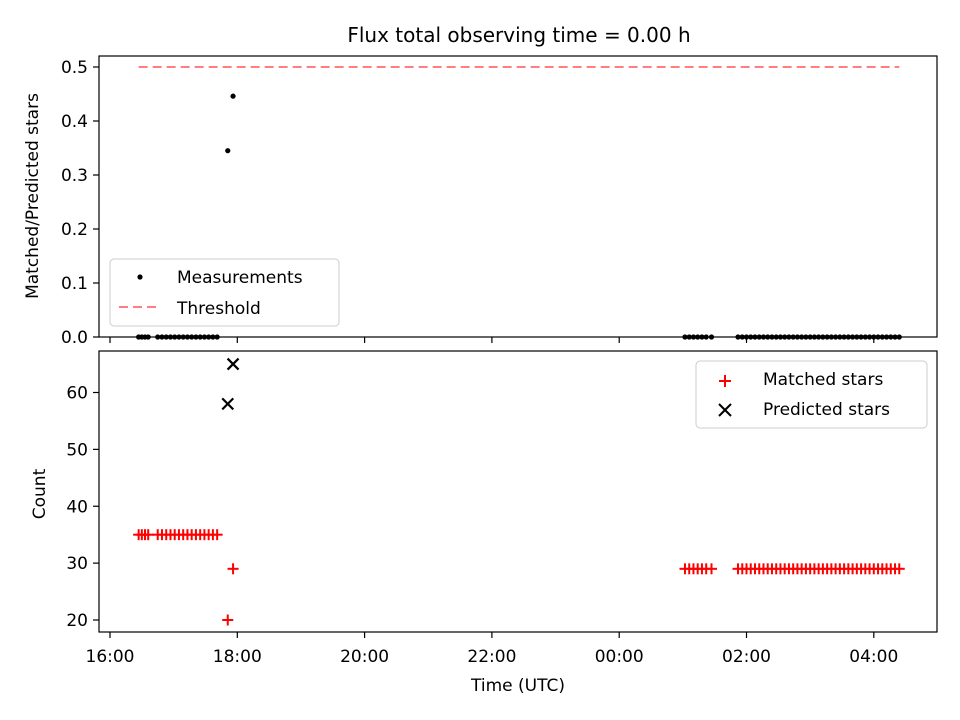 The image size is (960, 720). Describe the element at coordinates (218, 309) in the screenshot. I see `legend-threshold-label: Threshold` at that location.